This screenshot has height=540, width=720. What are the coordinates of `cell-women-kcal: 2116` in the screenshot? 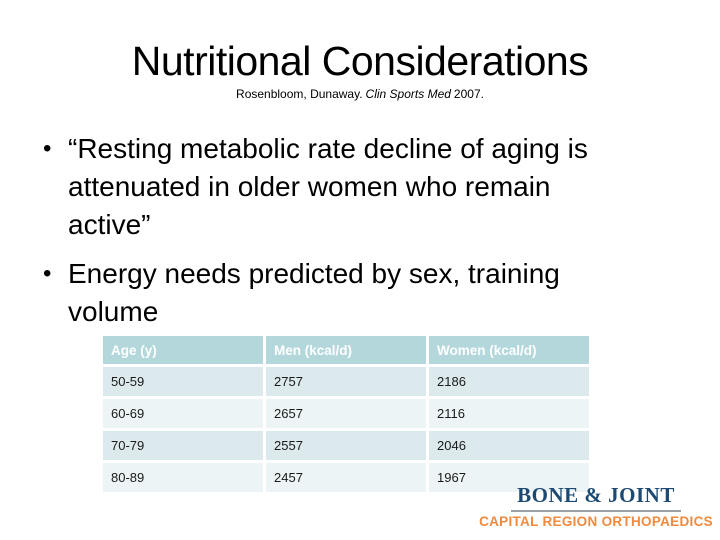 It's located at (509, 413).